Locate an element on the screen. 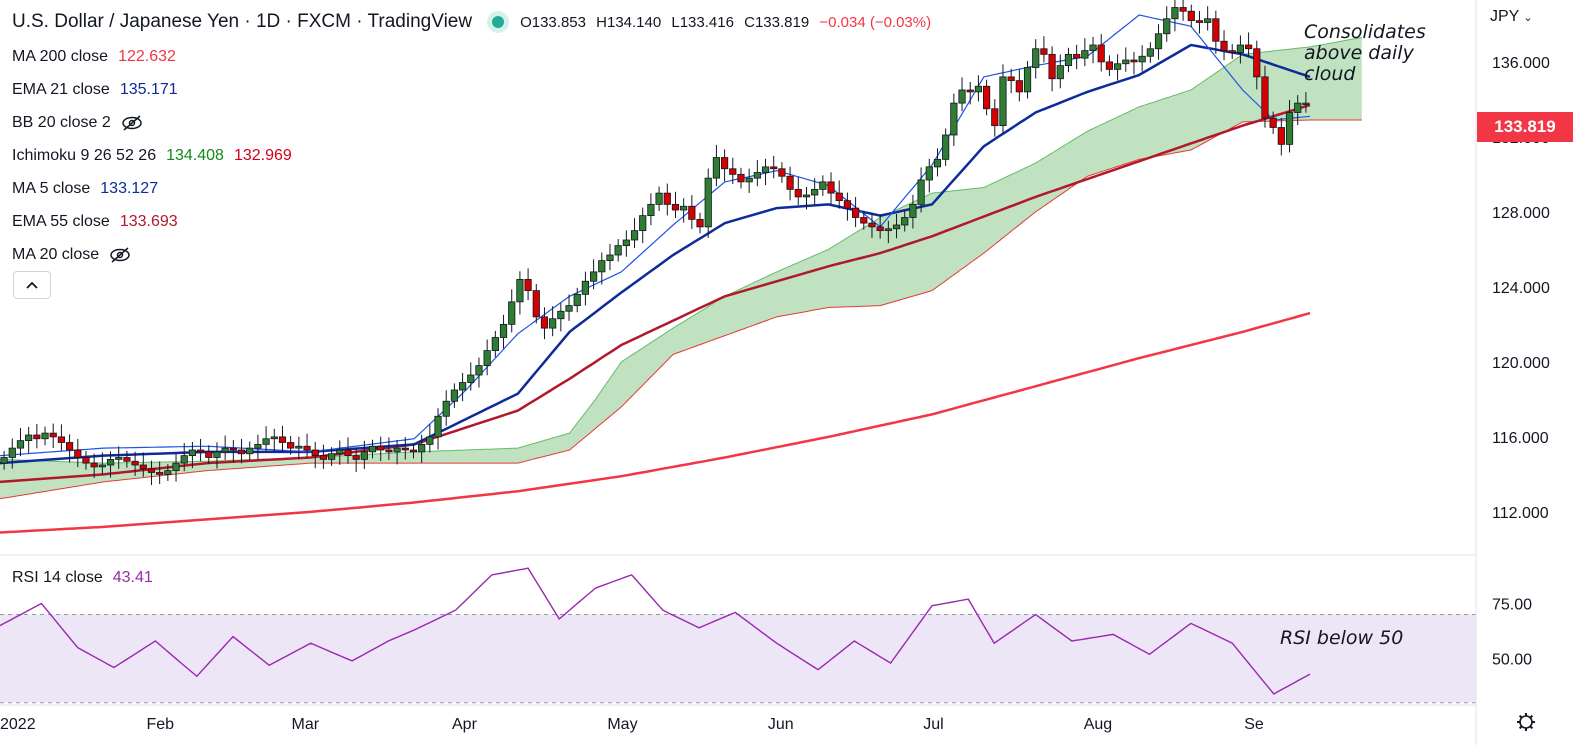 The width and height of the screenshot is (1573, 745). settings-gear-icon is located at coordinates (1526, 722).